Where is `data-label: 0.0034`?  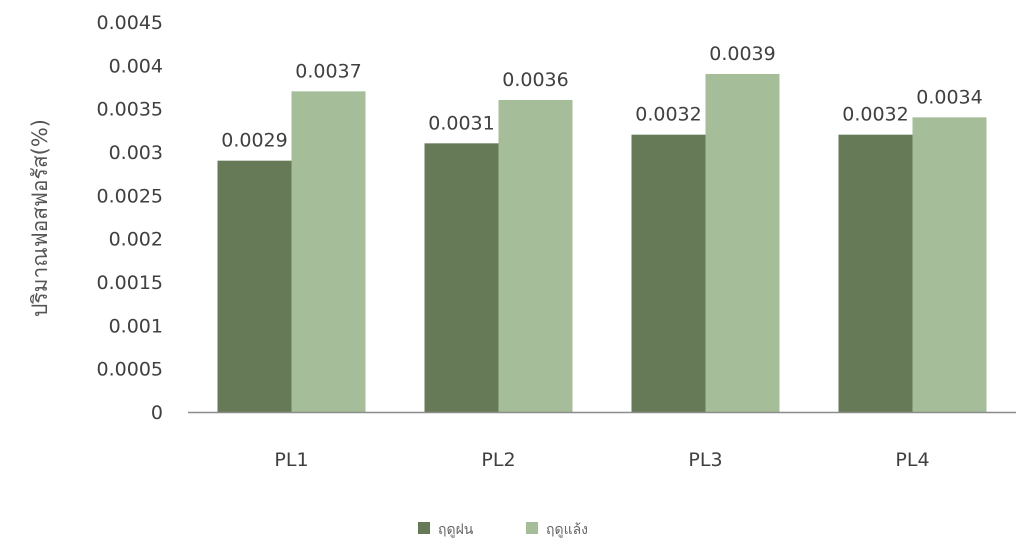
data-label: 0.0034 is located at coordinates (949, 97).